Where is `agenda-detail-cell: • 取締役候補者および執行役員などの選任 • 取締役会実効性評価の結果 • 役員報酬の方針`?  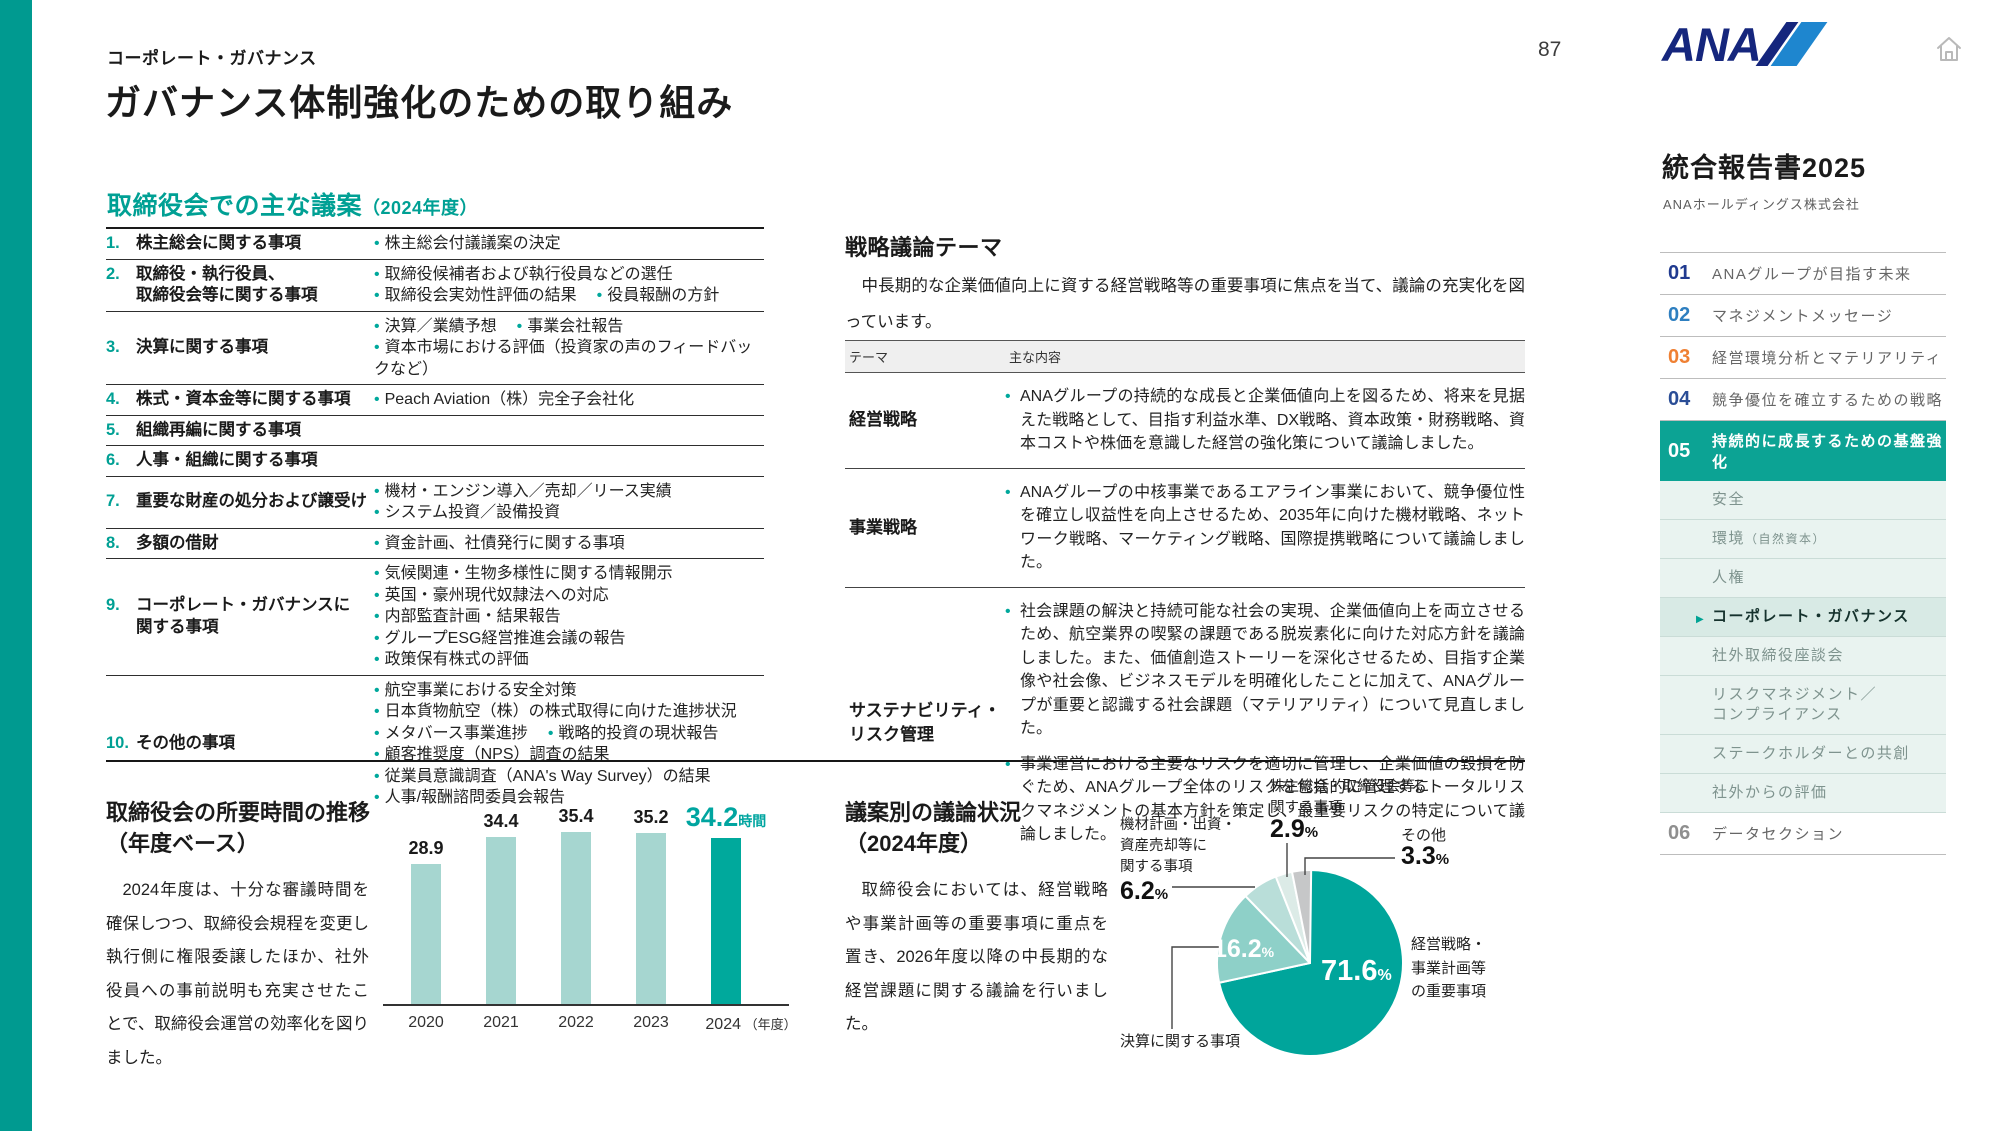 agenda-detail-cell: • 取締役候補者および執行役員などの選任 • 取締役会実効性評価の結果 • 役員報酬の方針 is located at coordinates (569, 285).